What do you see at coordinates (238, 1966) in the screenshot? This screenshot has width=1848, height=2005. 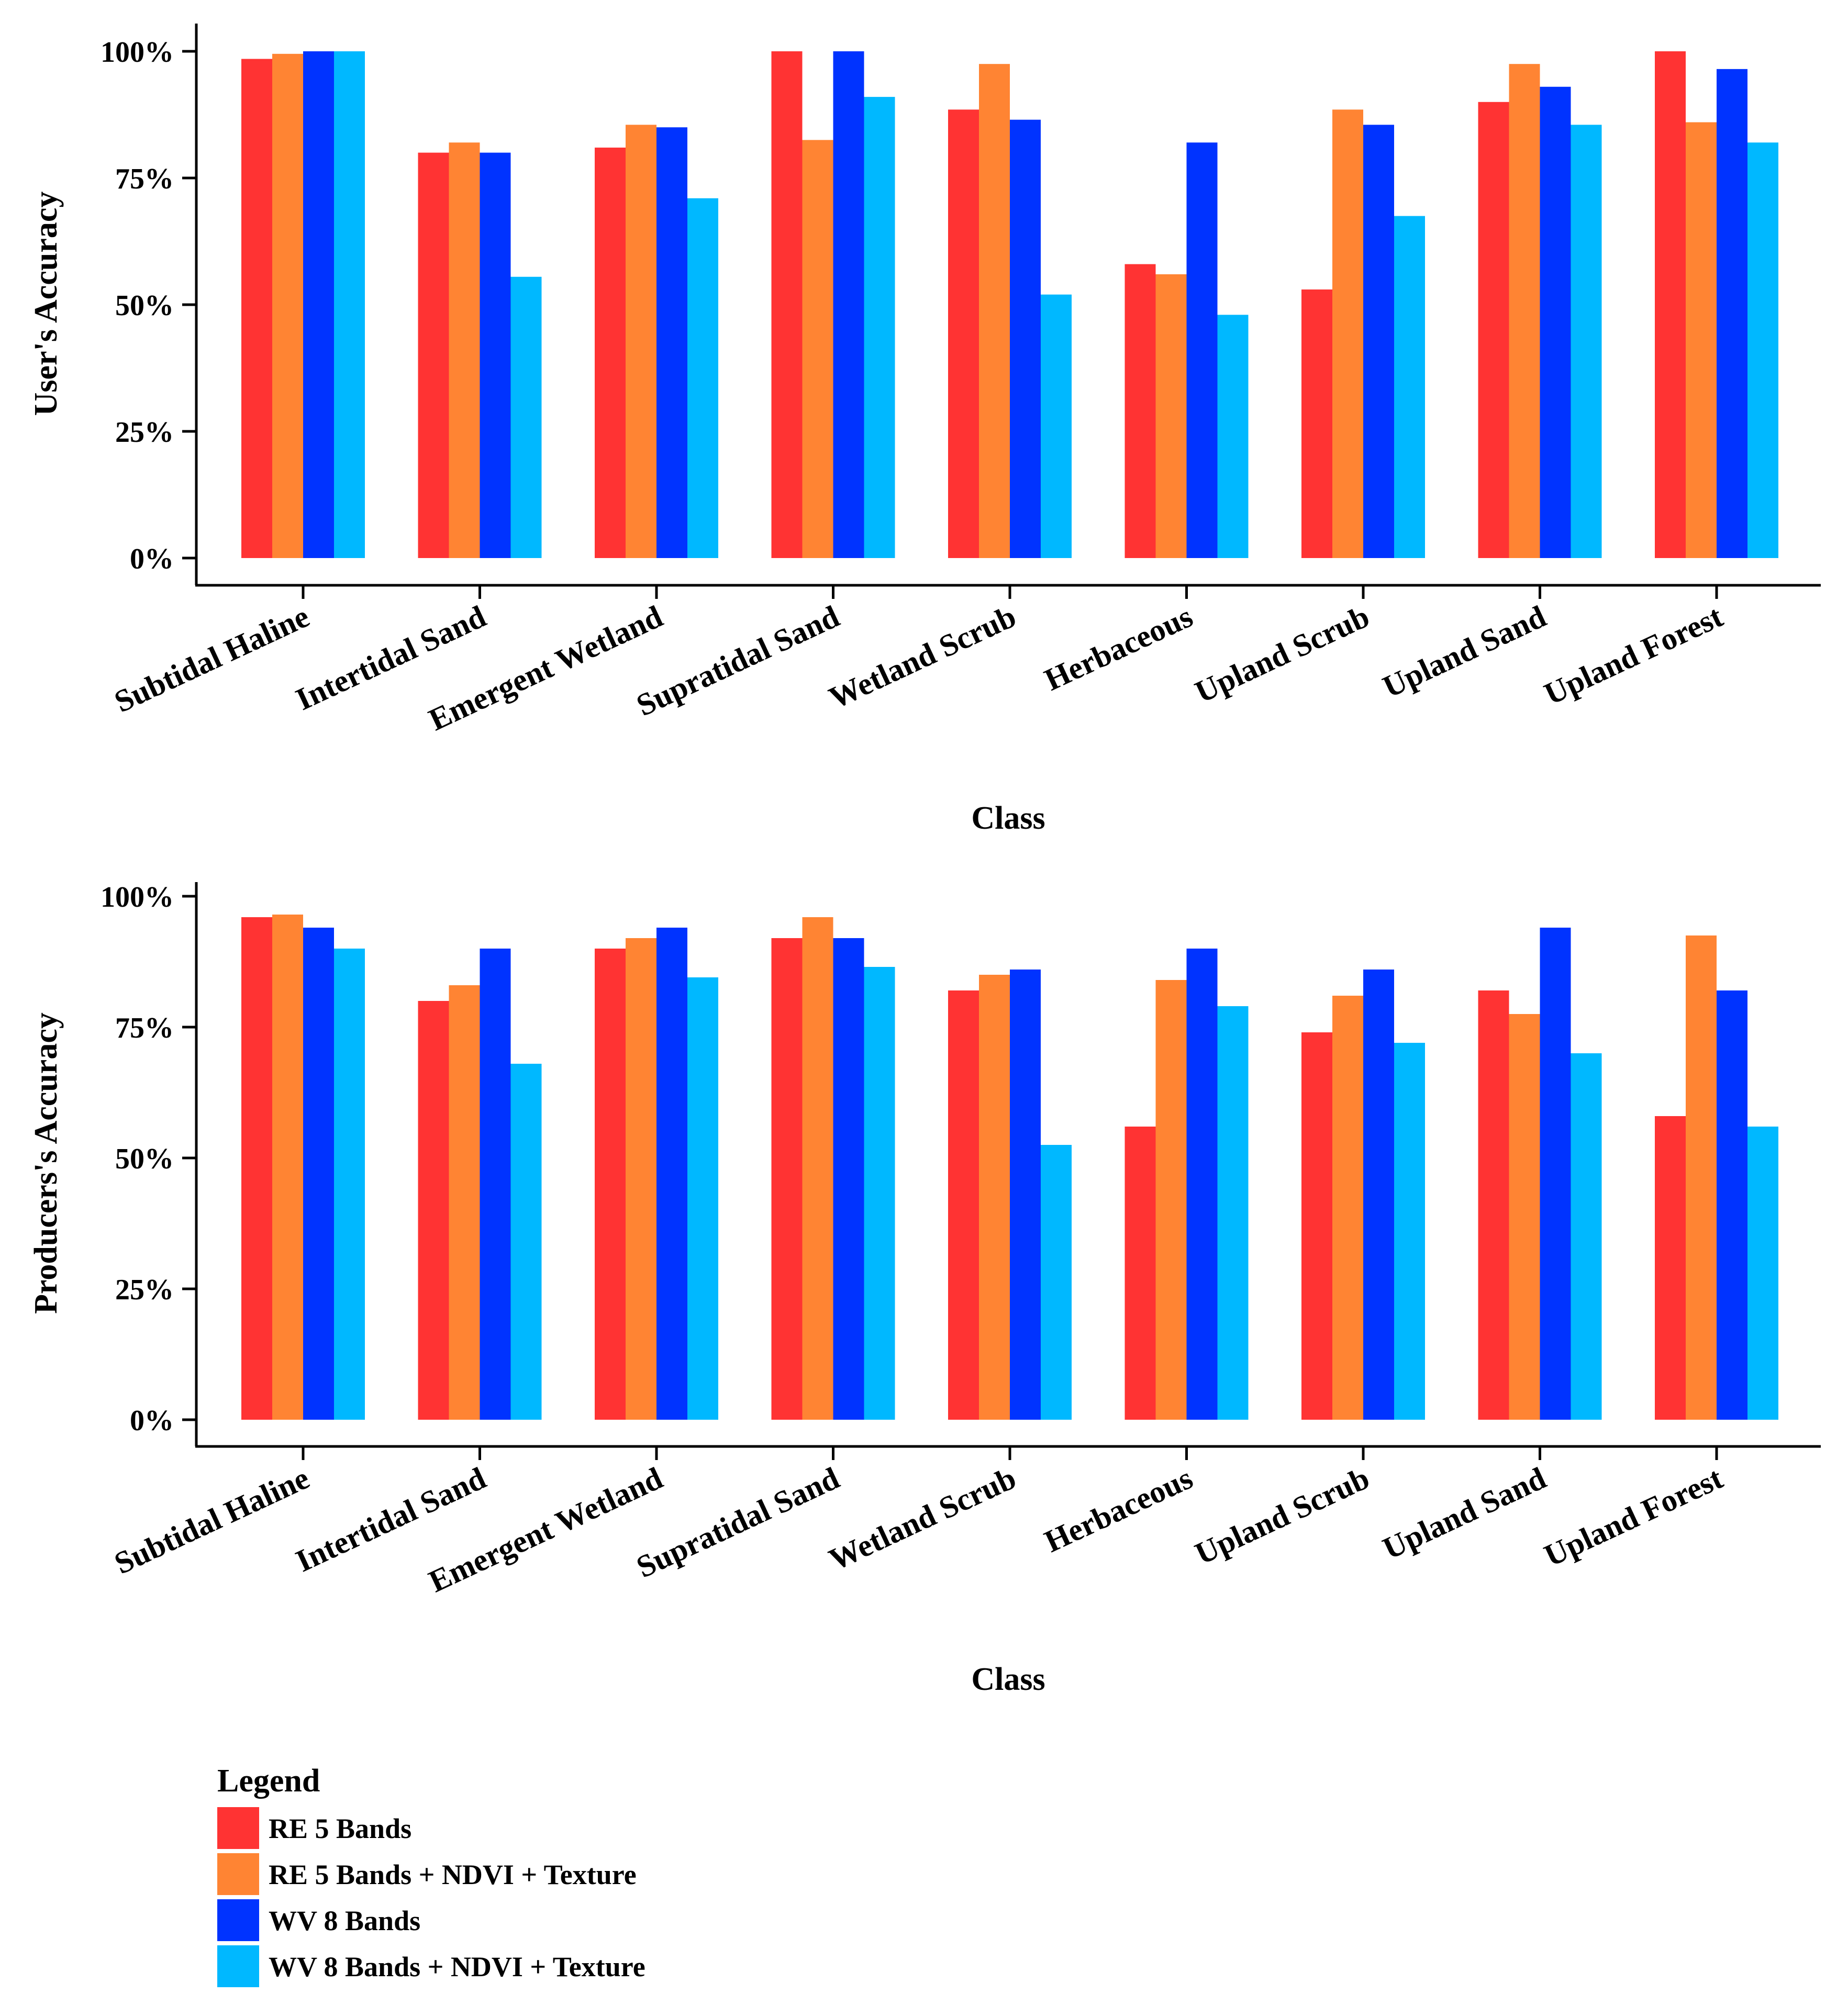 I see `legend-swatch-wv8-ndvi` at bounding box center [238, 1966].